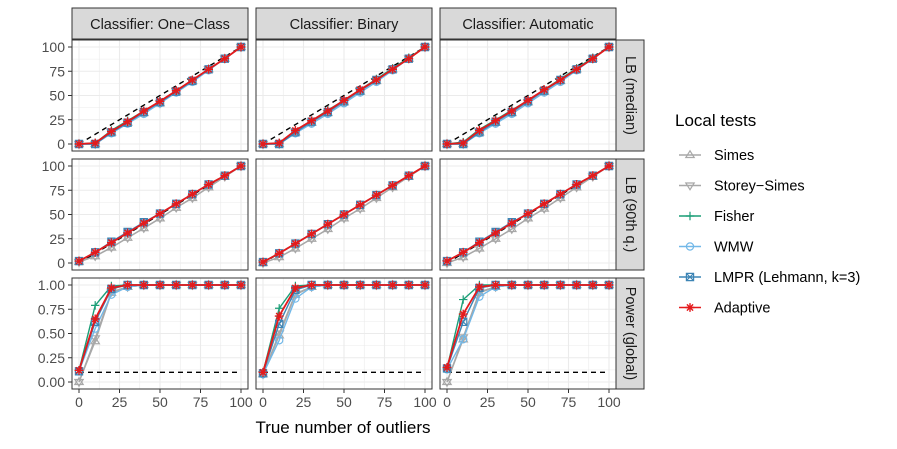  I want to click on panel-r2-c2, so click(344, 214).